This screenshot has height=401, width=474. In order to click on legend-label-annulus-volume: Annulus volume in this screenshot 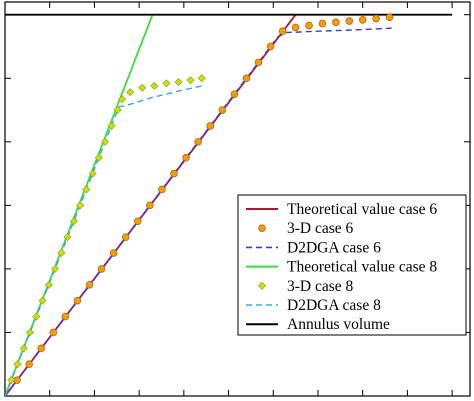, I will do `click(338, 324)`.